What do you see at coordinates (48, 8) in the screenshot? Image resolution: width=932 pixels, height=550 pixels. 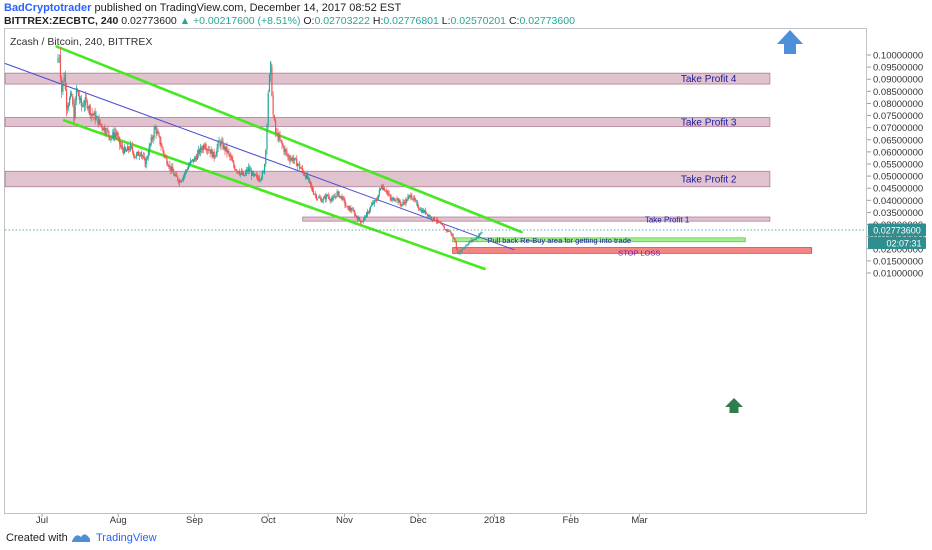 I see `author-link: BadCryptotrader` at bounding box center [48, 8].